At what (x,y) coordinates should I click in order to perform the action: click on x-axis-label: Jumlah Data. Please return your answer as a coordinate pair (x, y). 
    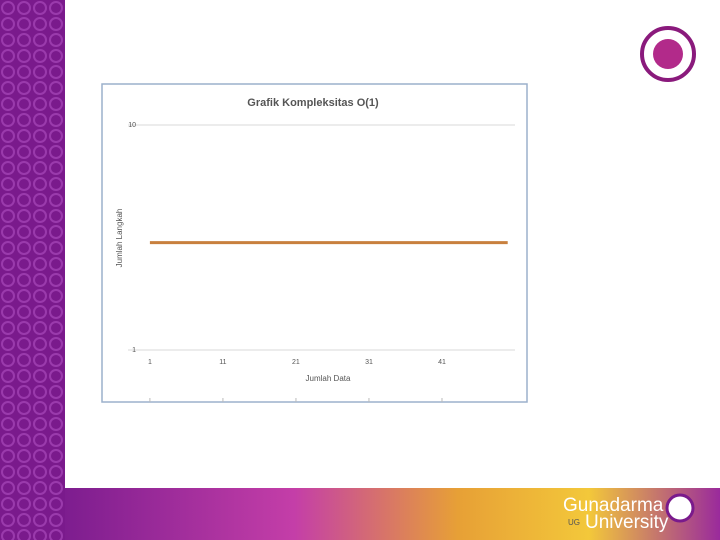
    Looking at the image, I should click on (328, 378).